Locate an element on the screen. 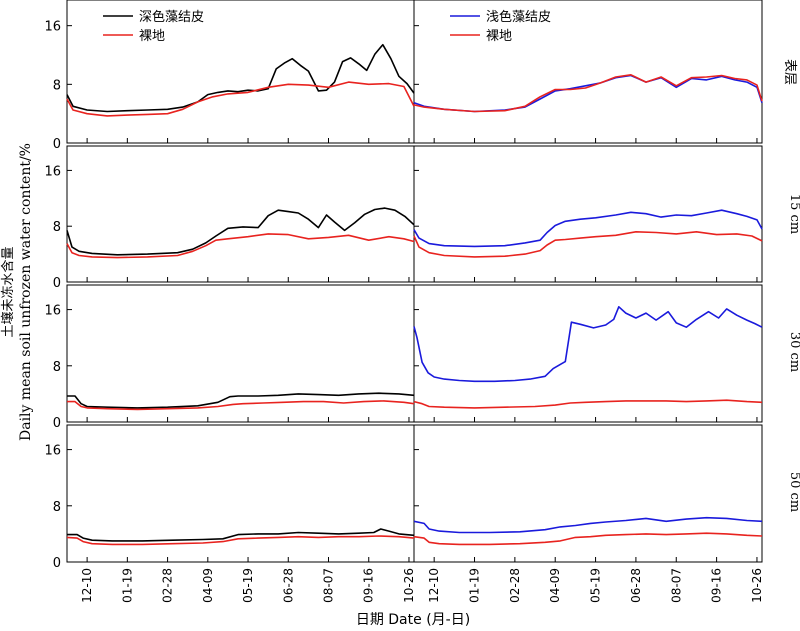 The image size is (800, 631). legend-label: 深色藻结皮 is located at coordinates (171, 17).